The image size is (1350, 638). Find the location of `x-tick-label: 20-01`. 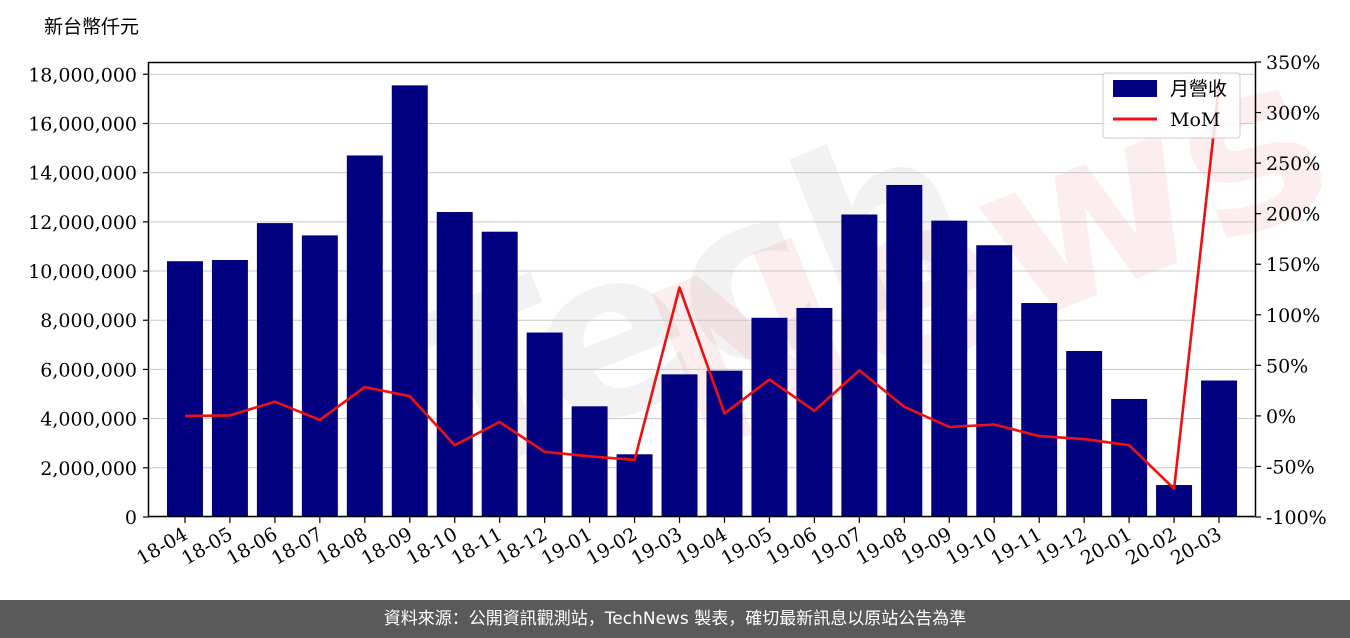

x-tick-label: 20-01 is located at coordinates (1106, 546).